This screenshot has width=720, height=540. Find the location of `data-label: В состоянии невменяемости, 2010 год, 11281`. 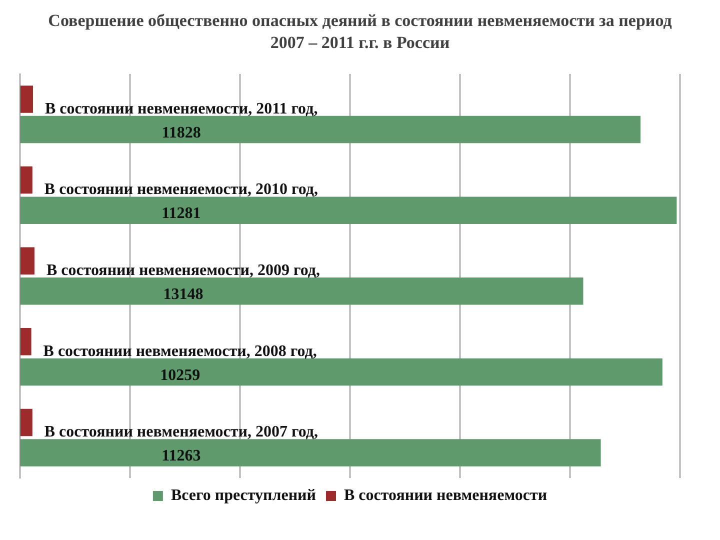

data-label: В состоянии невменяемости, 2010 год, 11281 is located at coordinates (181, 201).